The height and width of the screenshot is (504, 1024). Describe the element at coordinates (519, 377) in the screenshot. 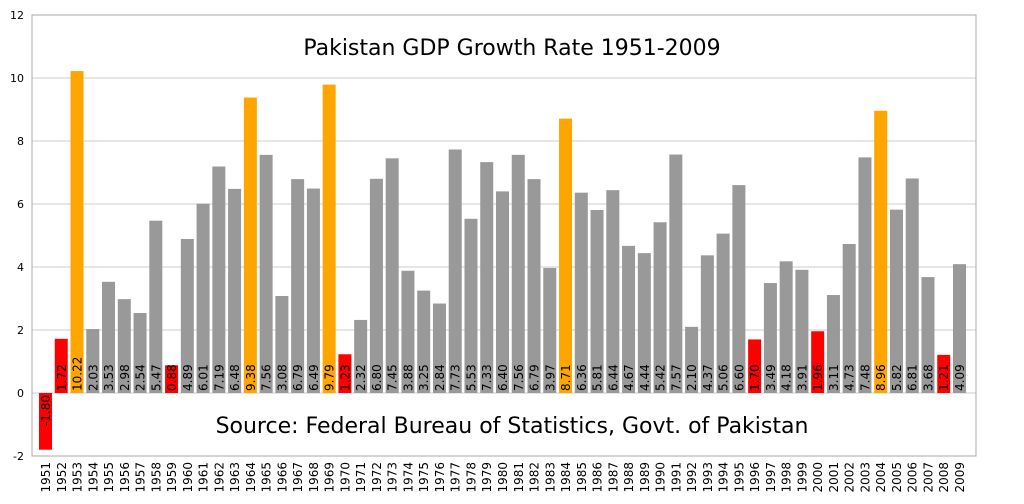

I see `bar-value-label: 7.56` at that location.